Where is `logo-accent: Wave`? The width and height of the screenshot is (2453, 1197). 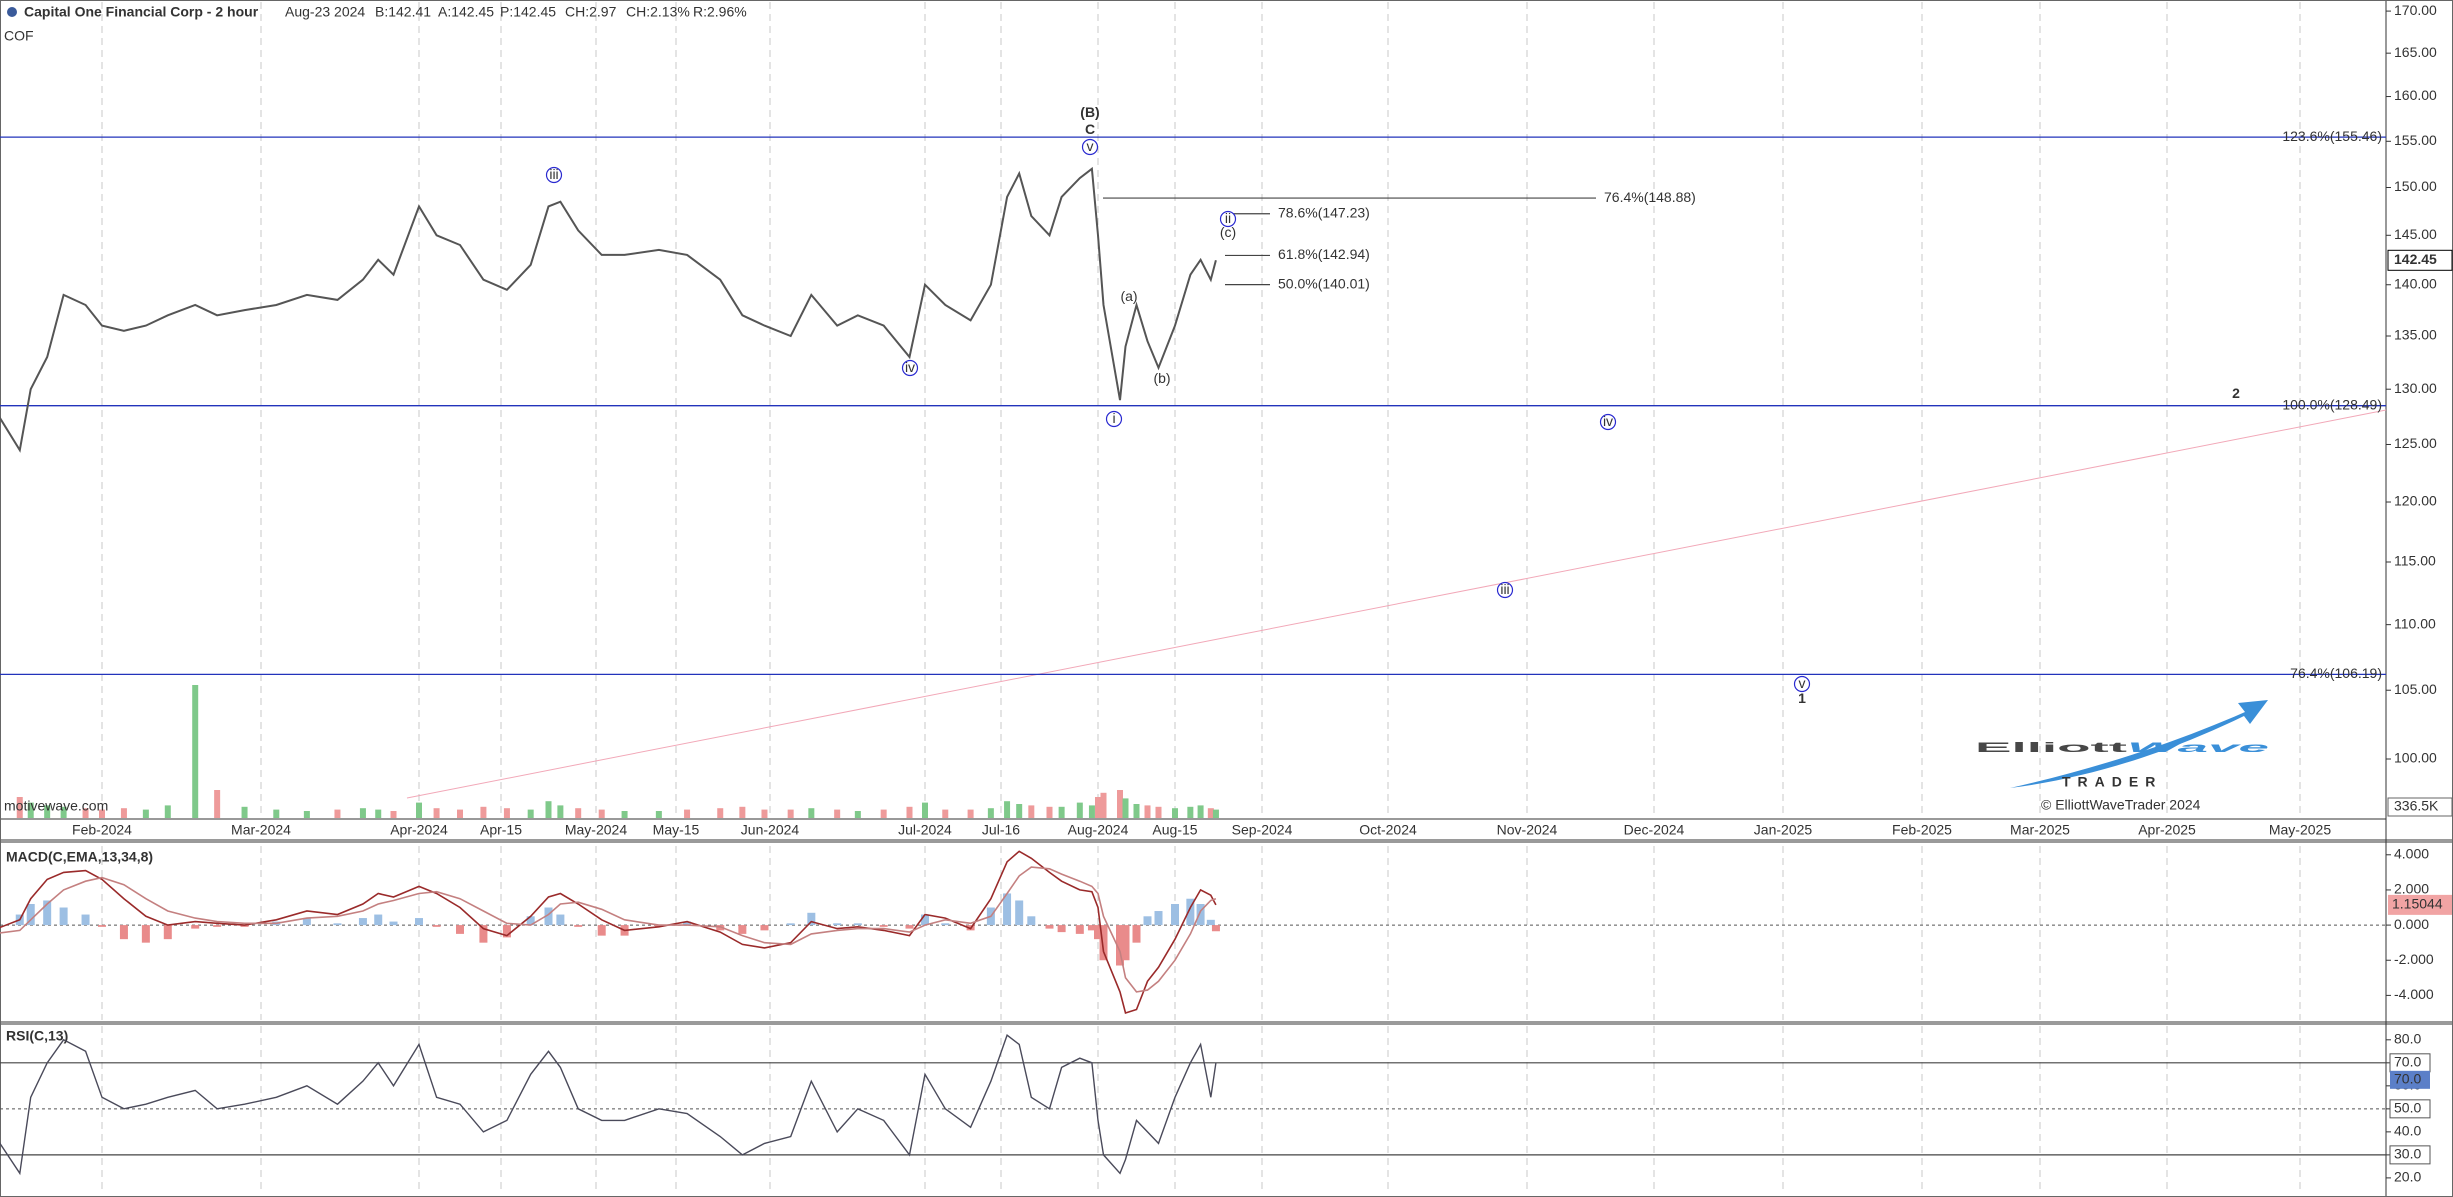 logo-accent: Wave is located at coordinates (2198, 747).